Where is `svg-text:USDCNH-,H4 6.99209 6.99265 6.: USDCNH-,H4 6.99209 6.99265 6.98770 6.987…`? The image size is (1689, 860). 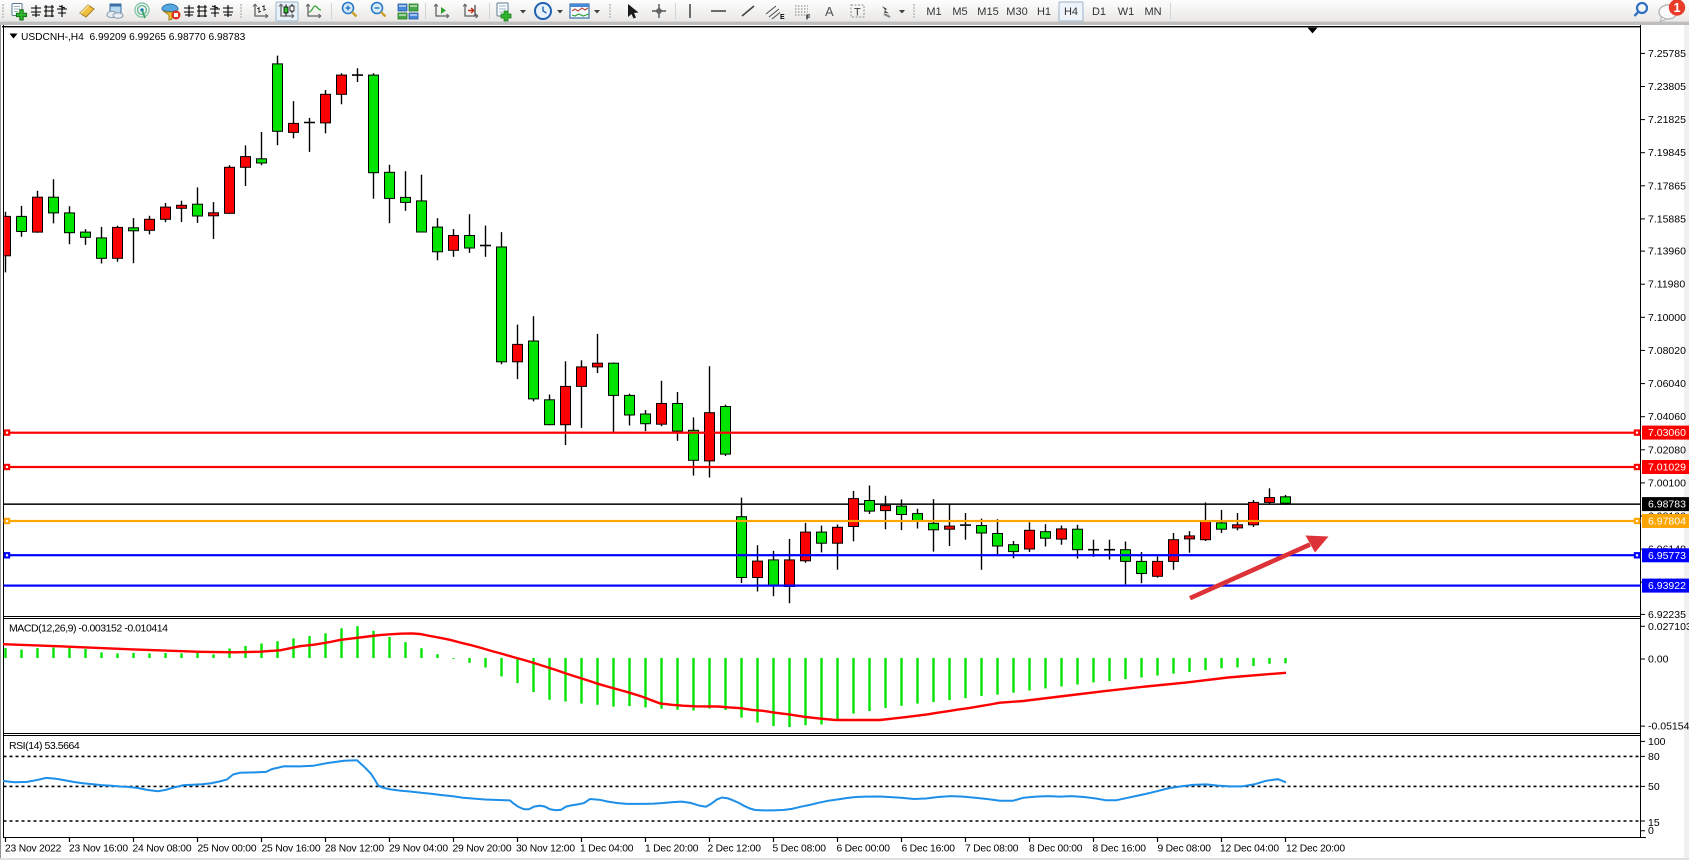 svg-text:USDCNH-,H4 6.99209 6.99265 6.: USDCNH-,H4 6.99209 6.99265 6.98770 6.987… is located at coordinates (133, 37).